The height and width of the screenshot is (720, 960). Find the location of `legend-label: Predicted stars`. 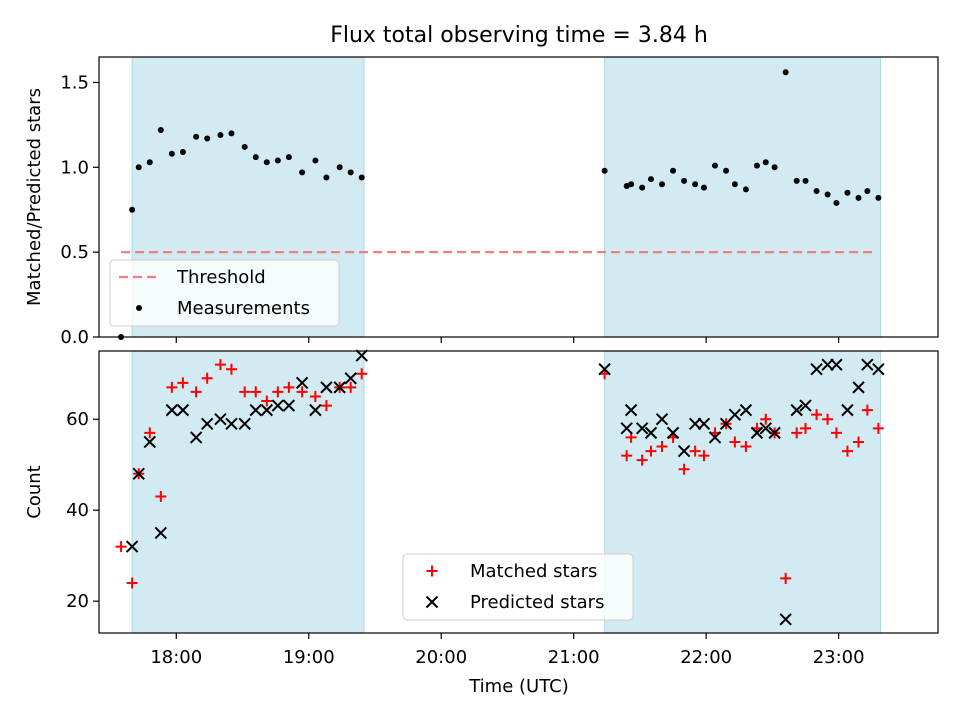

legend-label: Predicted stars is located at coordinates (537, 602).